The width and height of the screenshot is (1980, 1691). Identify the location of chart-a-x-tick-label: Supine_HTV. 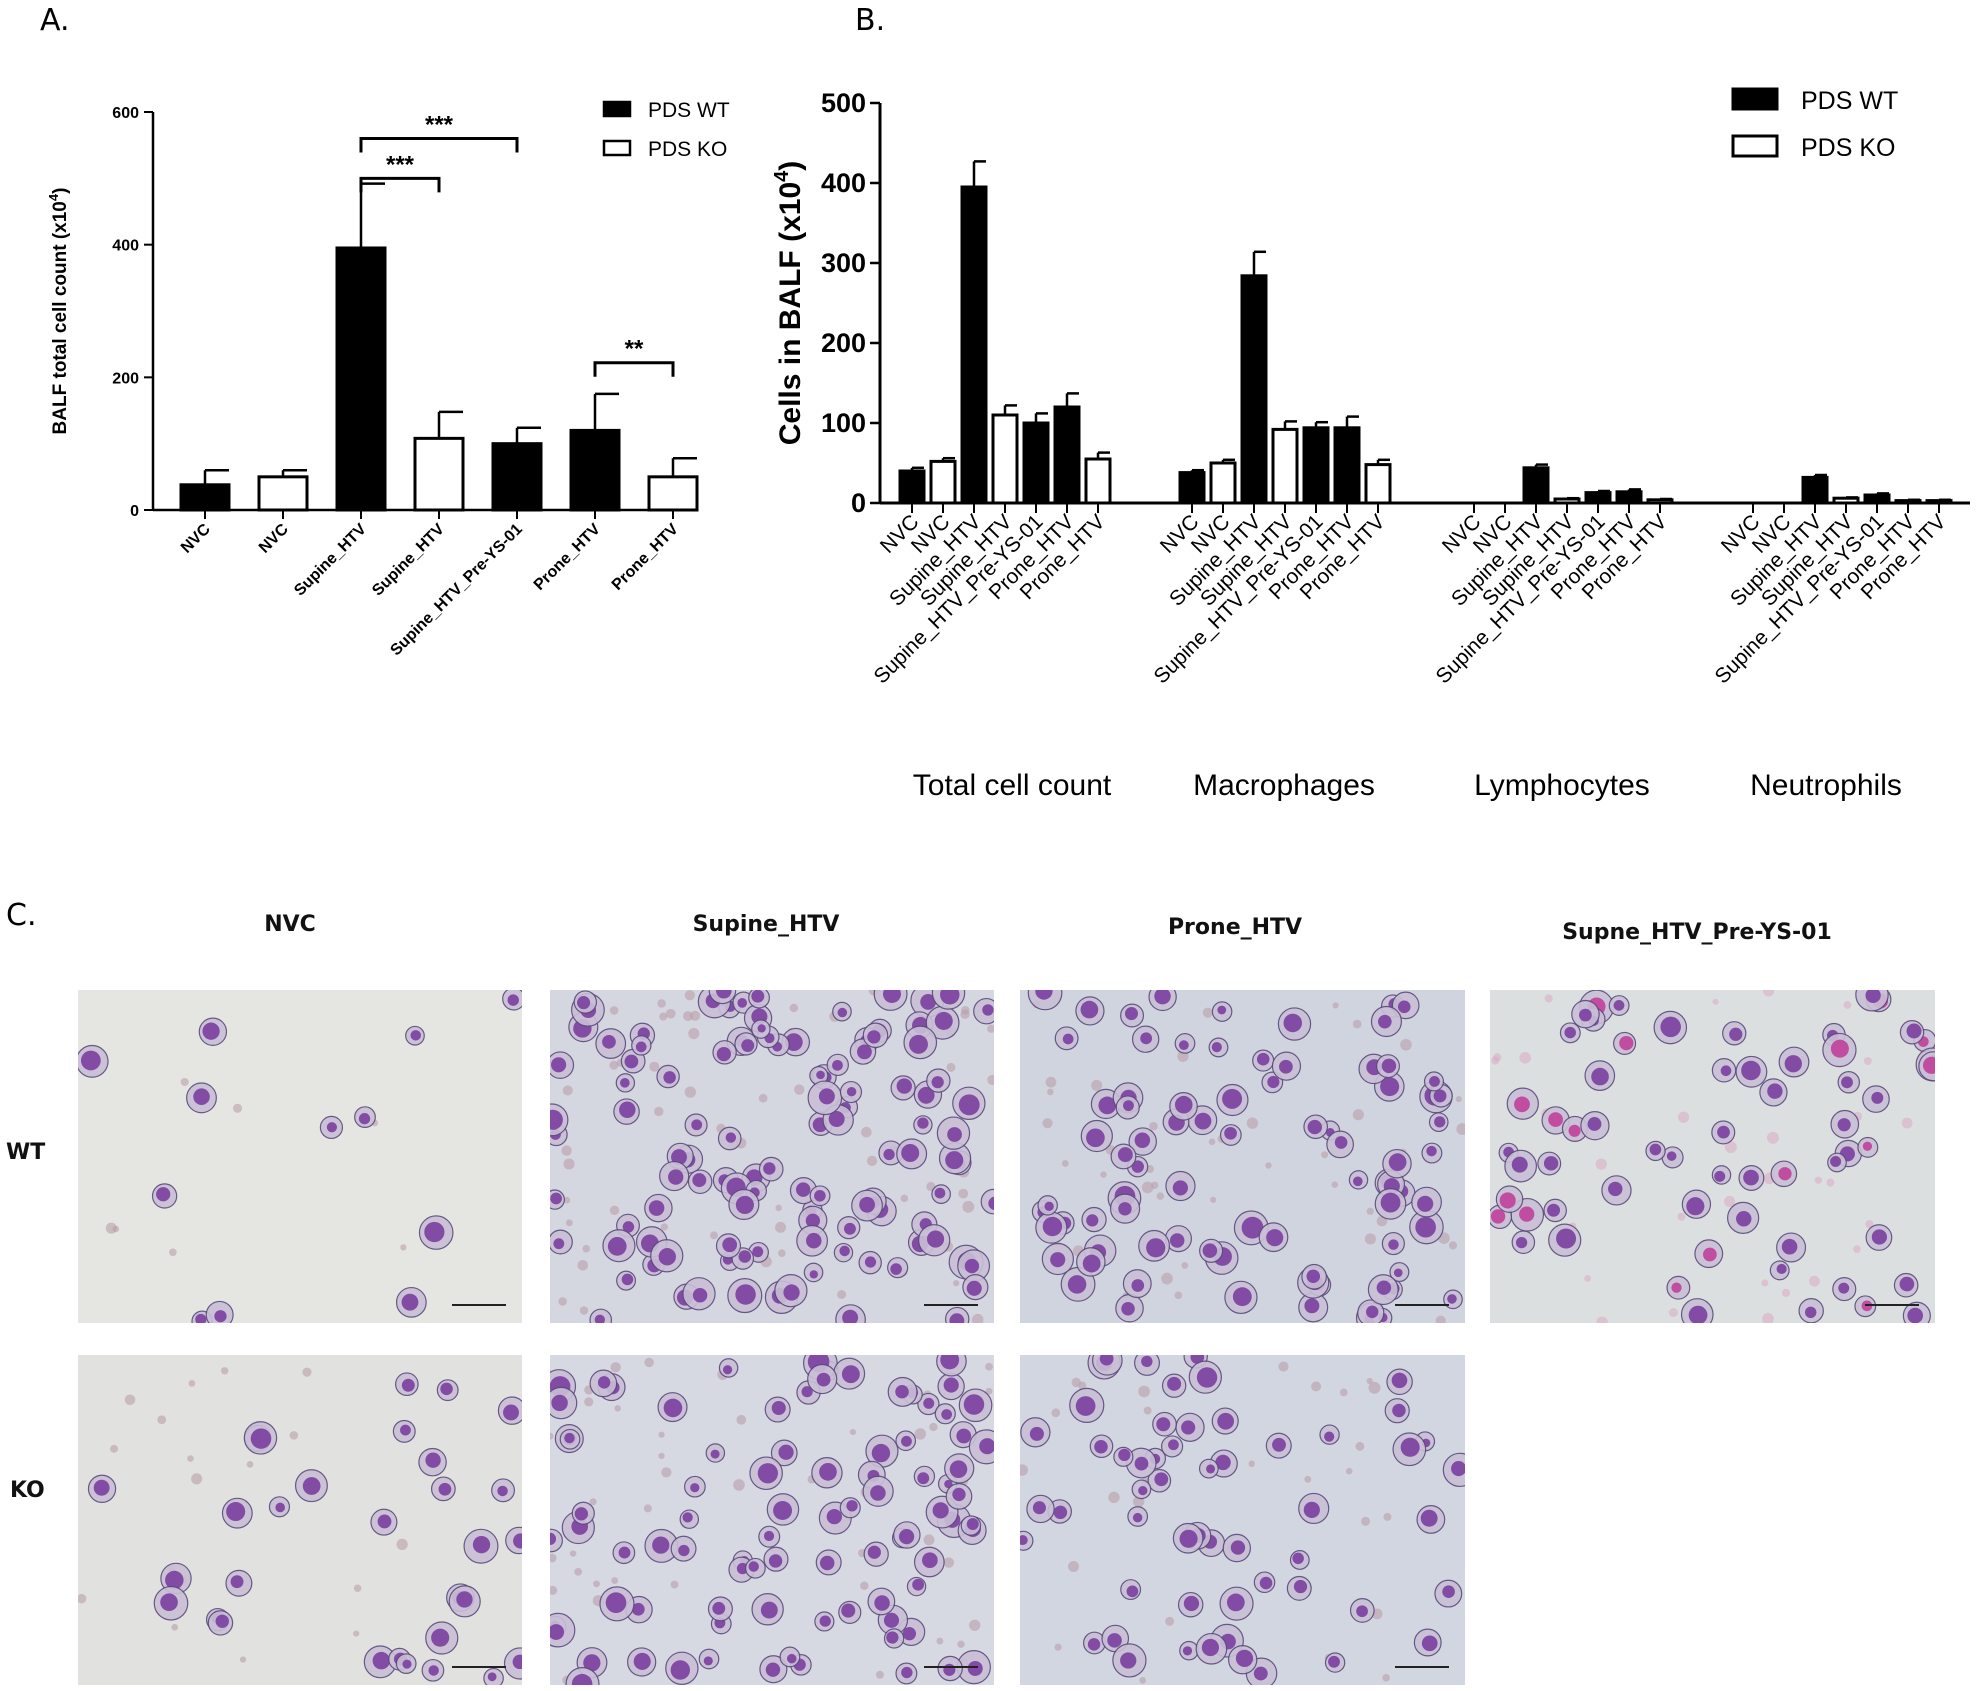
(408, 560).